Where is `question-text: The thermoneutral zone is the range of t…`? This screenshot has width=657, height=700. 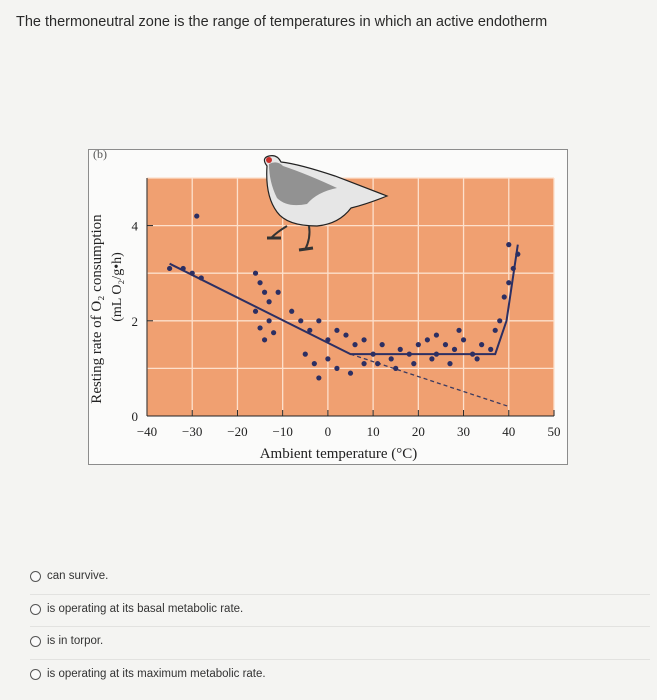 question-text: The thermoneutral zone is the range of t… is located at coordinates (282, 22).